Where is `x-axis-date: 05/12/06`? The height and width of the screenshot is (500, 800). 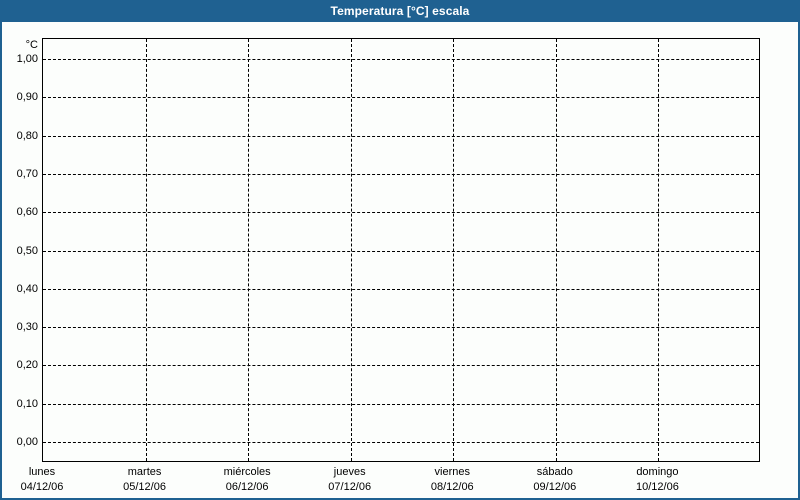 x-axis-date: 05/12/06 is located at coordinates (144, 487).